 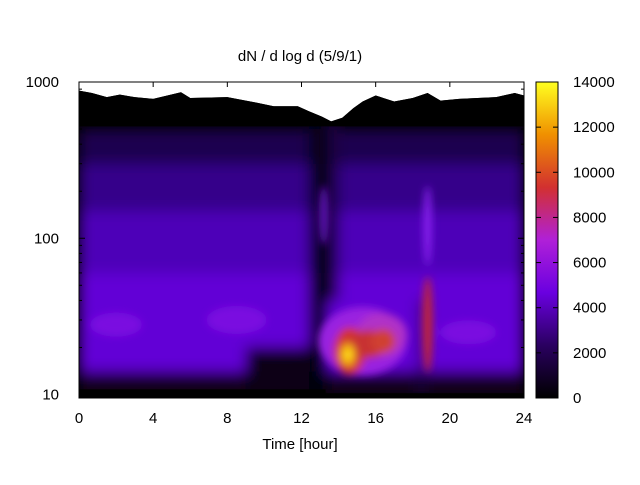 I want to click on burst-peak, so click(x=347, y=354).